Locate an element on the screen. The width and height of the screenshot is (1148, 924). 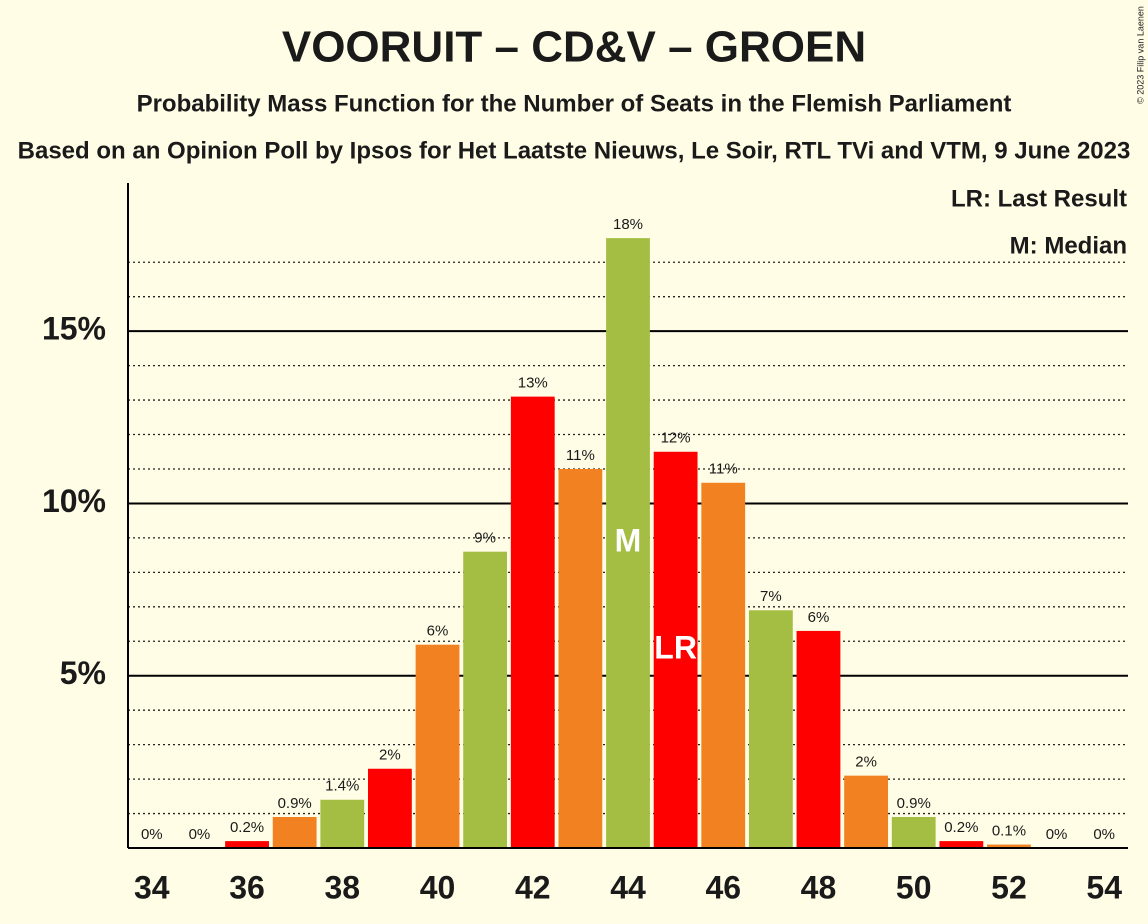
x-tick-label: 52 is located at coordinates (1009, 887).